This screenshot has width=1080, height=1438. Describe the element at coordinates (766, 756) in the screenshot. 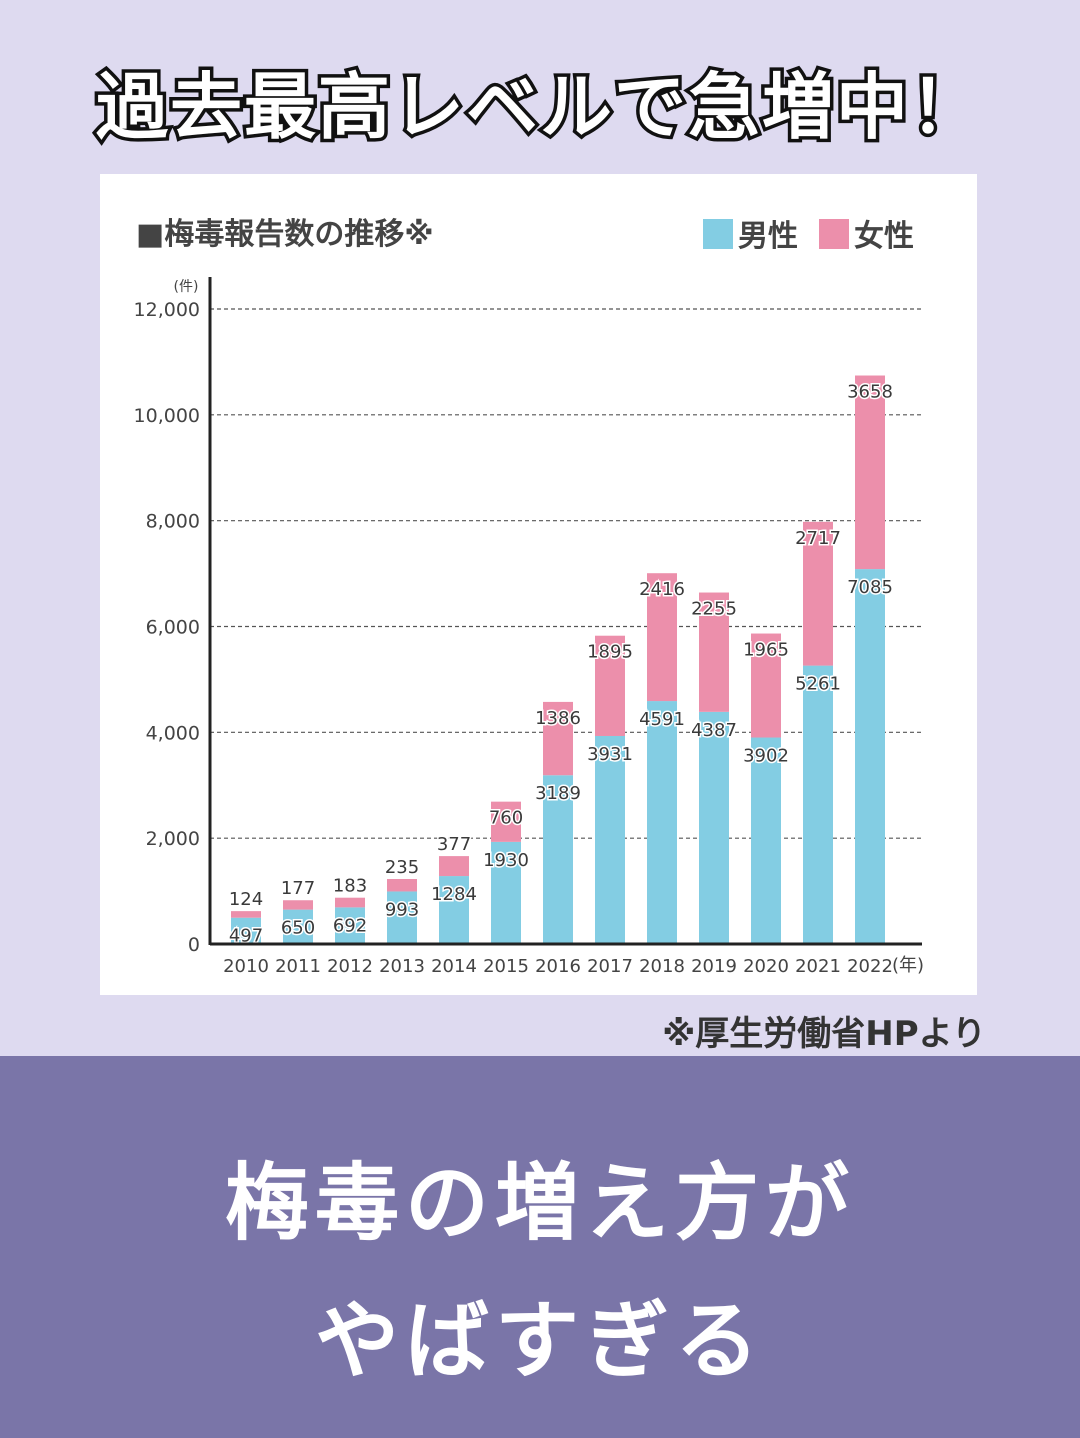

I see `data-label-male: 3902` at that location.